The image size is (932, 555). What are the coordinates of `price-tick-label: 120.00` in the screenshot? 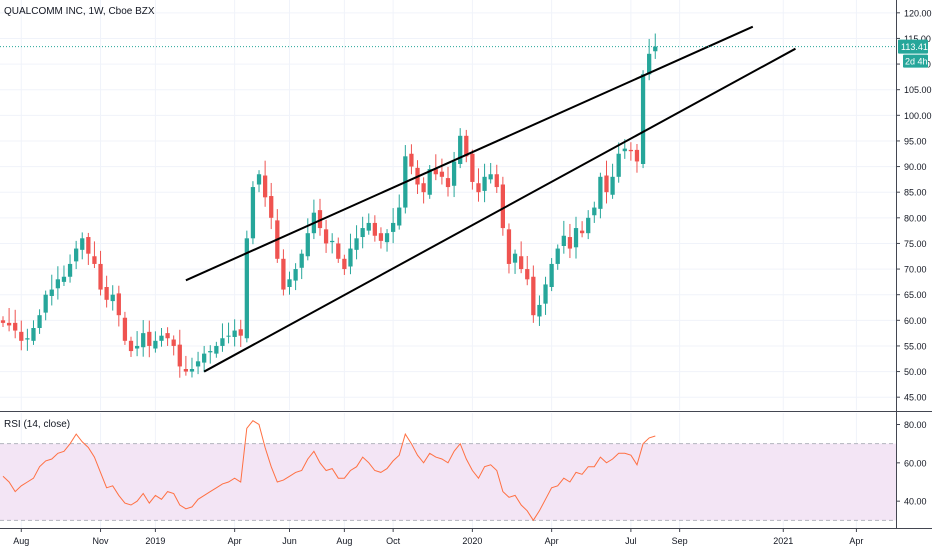 It's located at (918, 13).